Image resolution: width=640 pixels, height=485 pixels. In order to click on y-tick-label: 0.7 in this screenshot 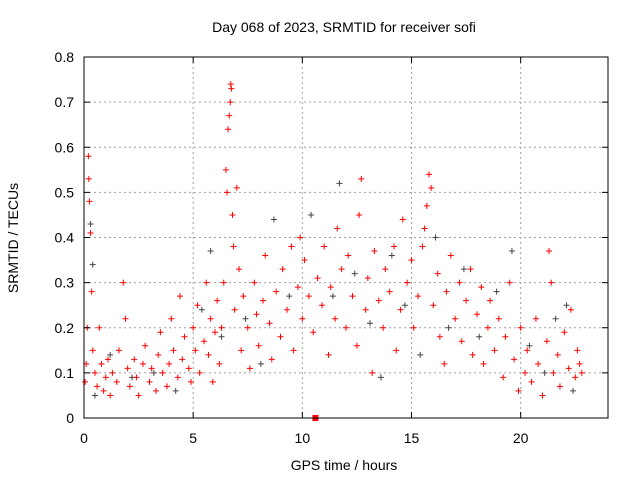, I will do `click(65, 102)`.